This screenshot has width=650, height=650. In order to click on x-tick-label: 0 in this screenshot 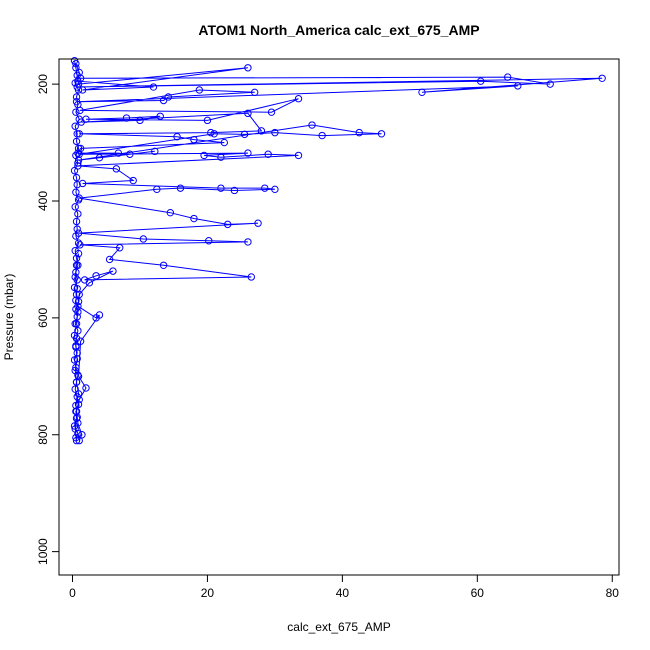, I will do `click(72, 593)`.